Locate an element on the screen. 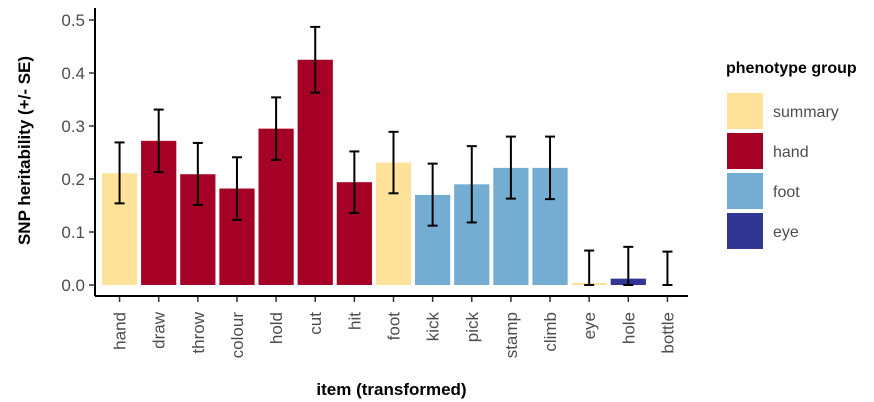  error-bar-cut is located at coordinates (315, 59).